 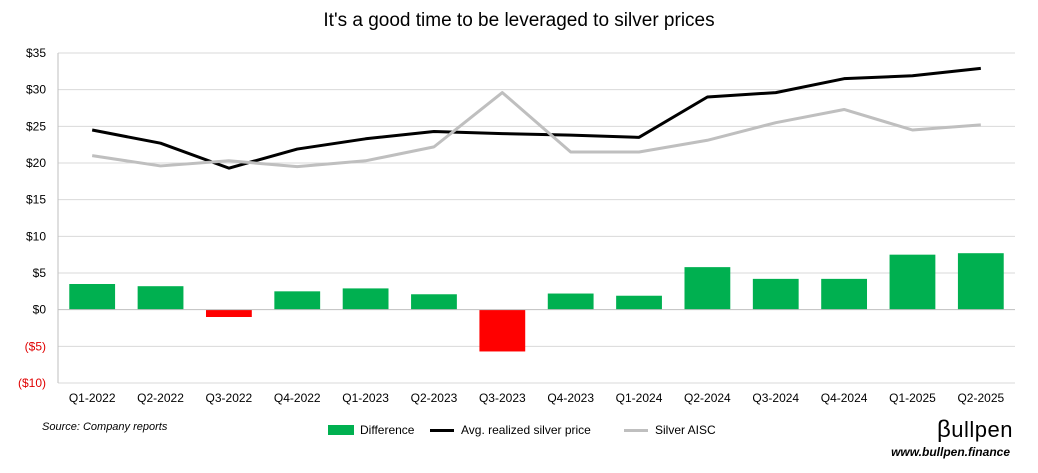 What do you see at coordinates (40, 273) in the screenshot?
I see `y-tick-label: $5` at bounding box center [40, 273].